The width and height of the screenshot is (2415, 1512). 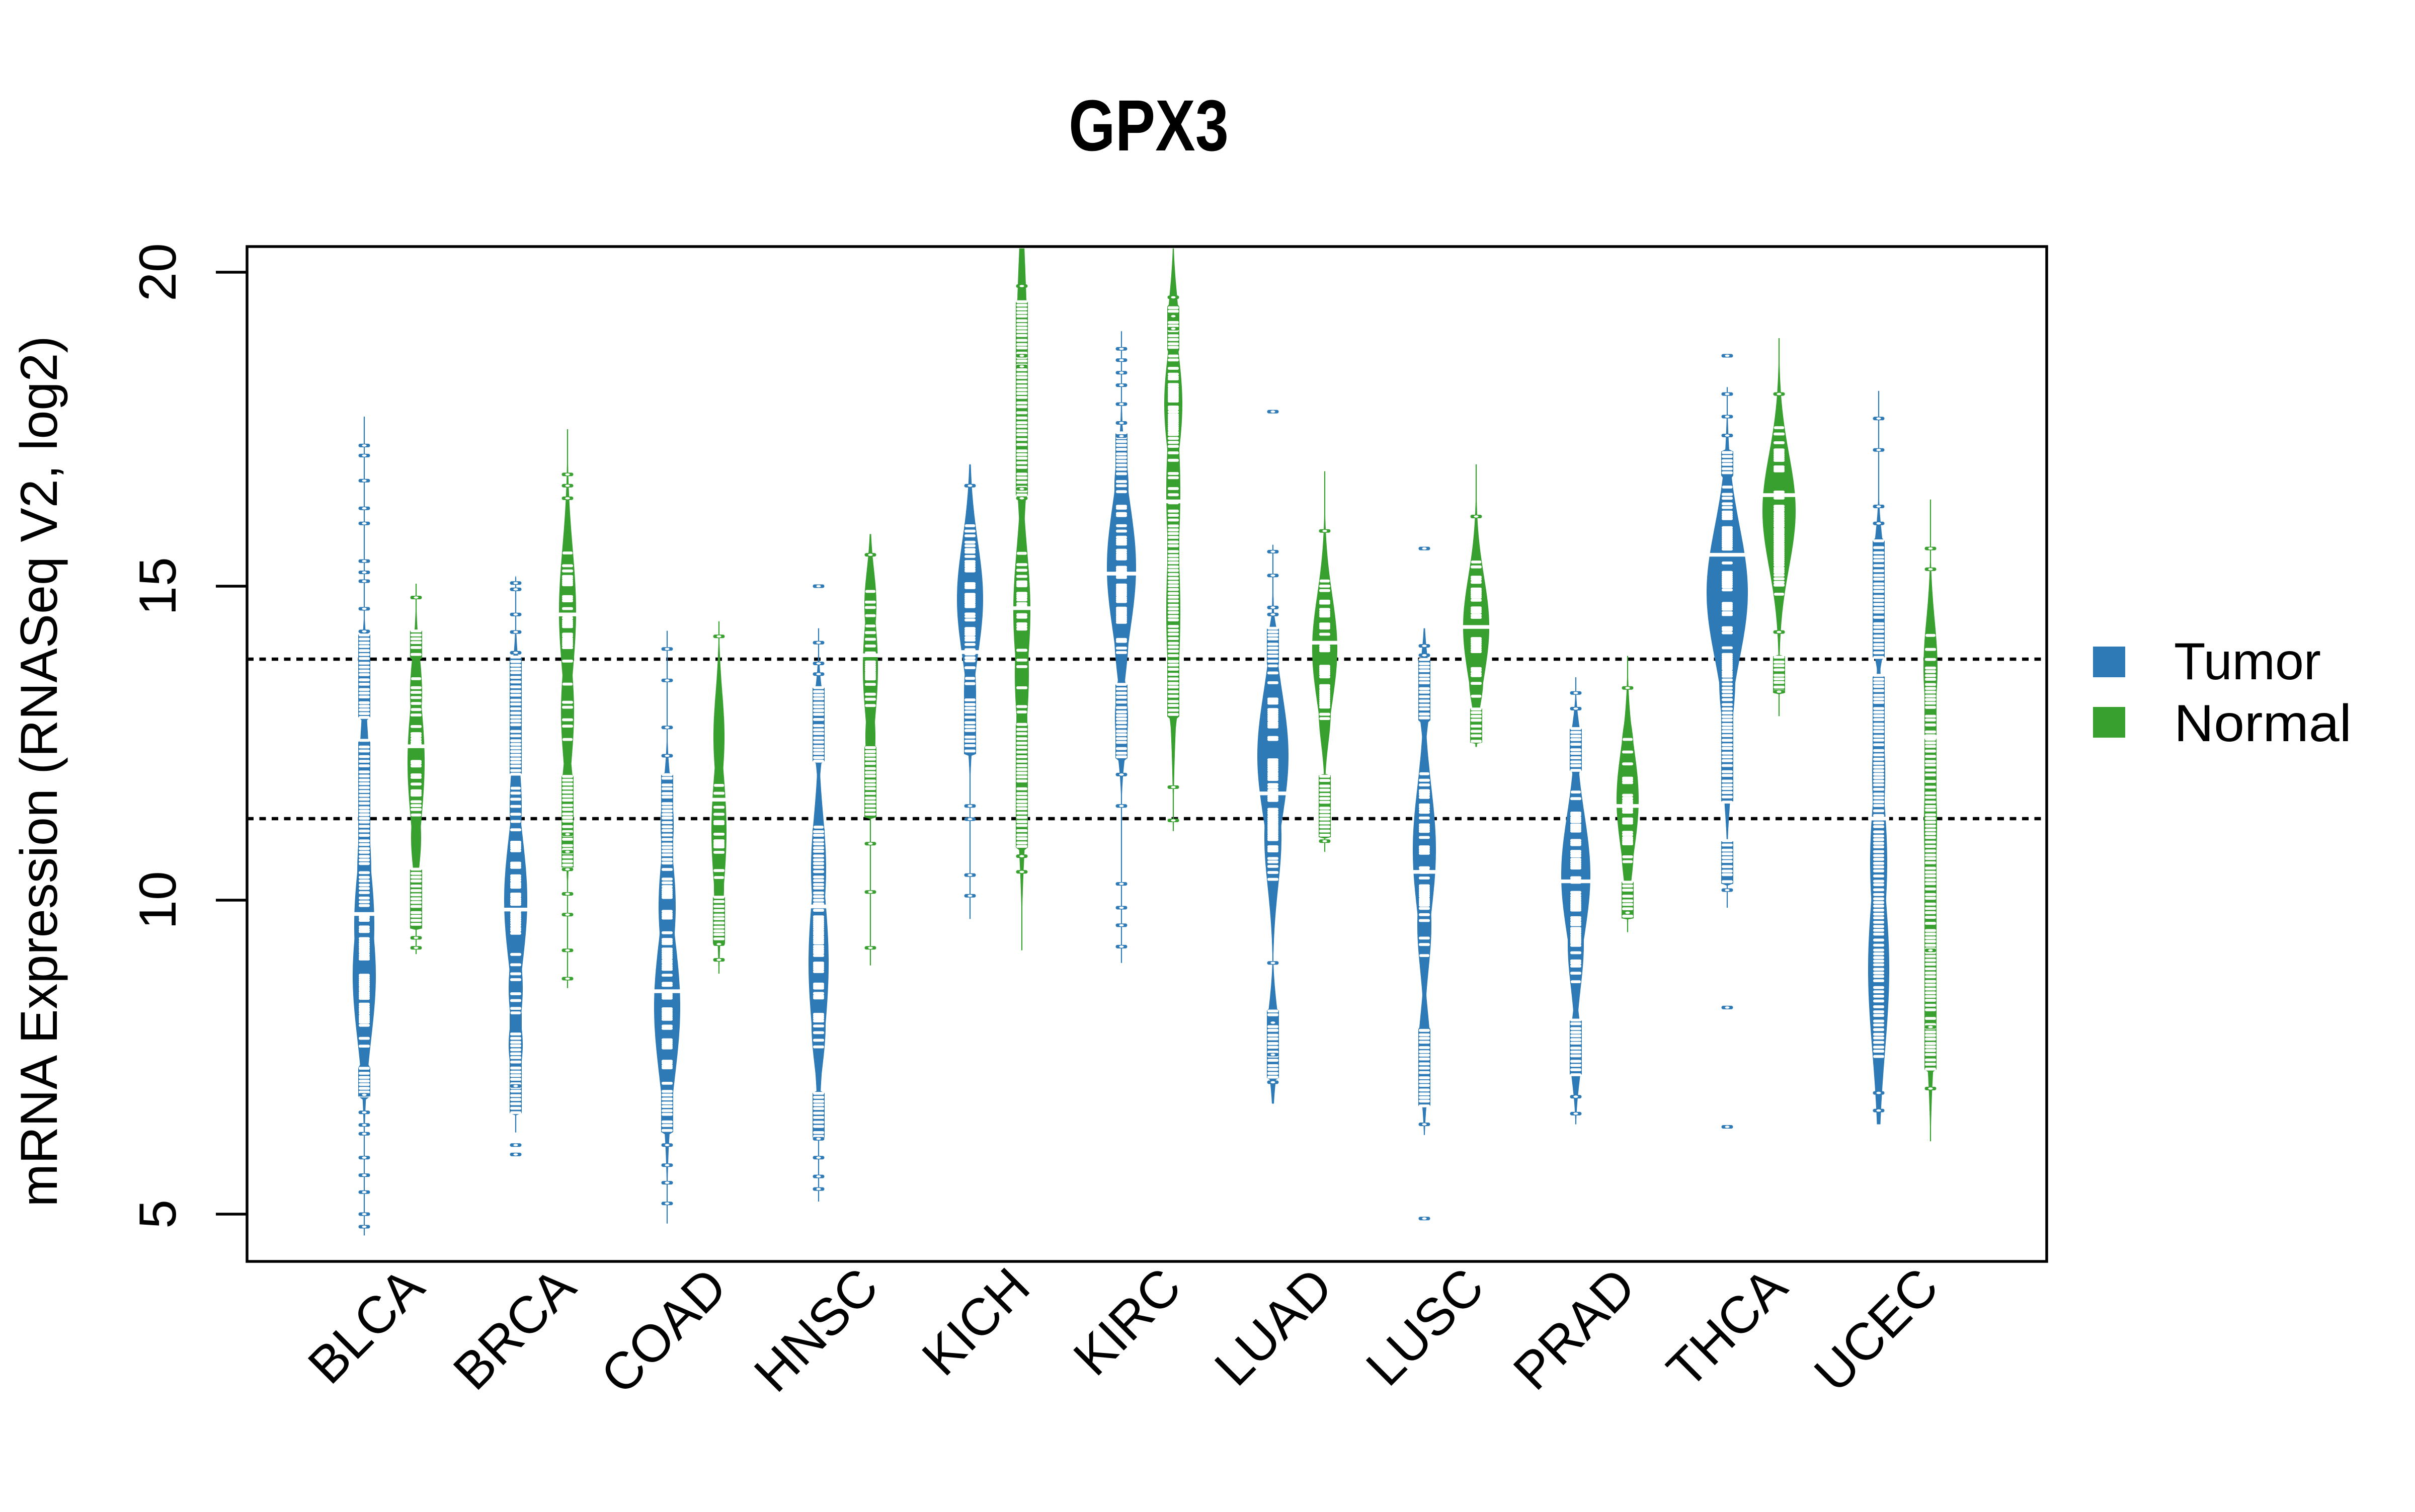 What do you see at coordinates (2247, 661) in the screenshot?
I see `svg-text: Tumor` at bounding box center [2247, 661].